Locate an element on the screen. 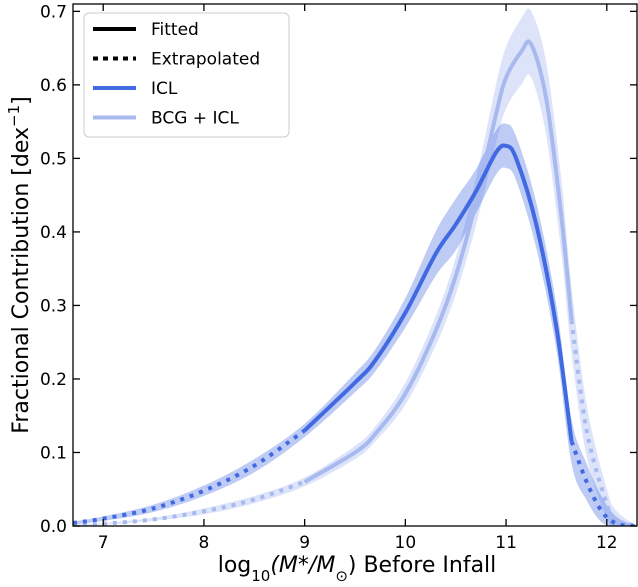 The image size is (638, 587). legend-items: Fitted Extrapolated ICL BCG + ICL is located at coordinates (176, 74).